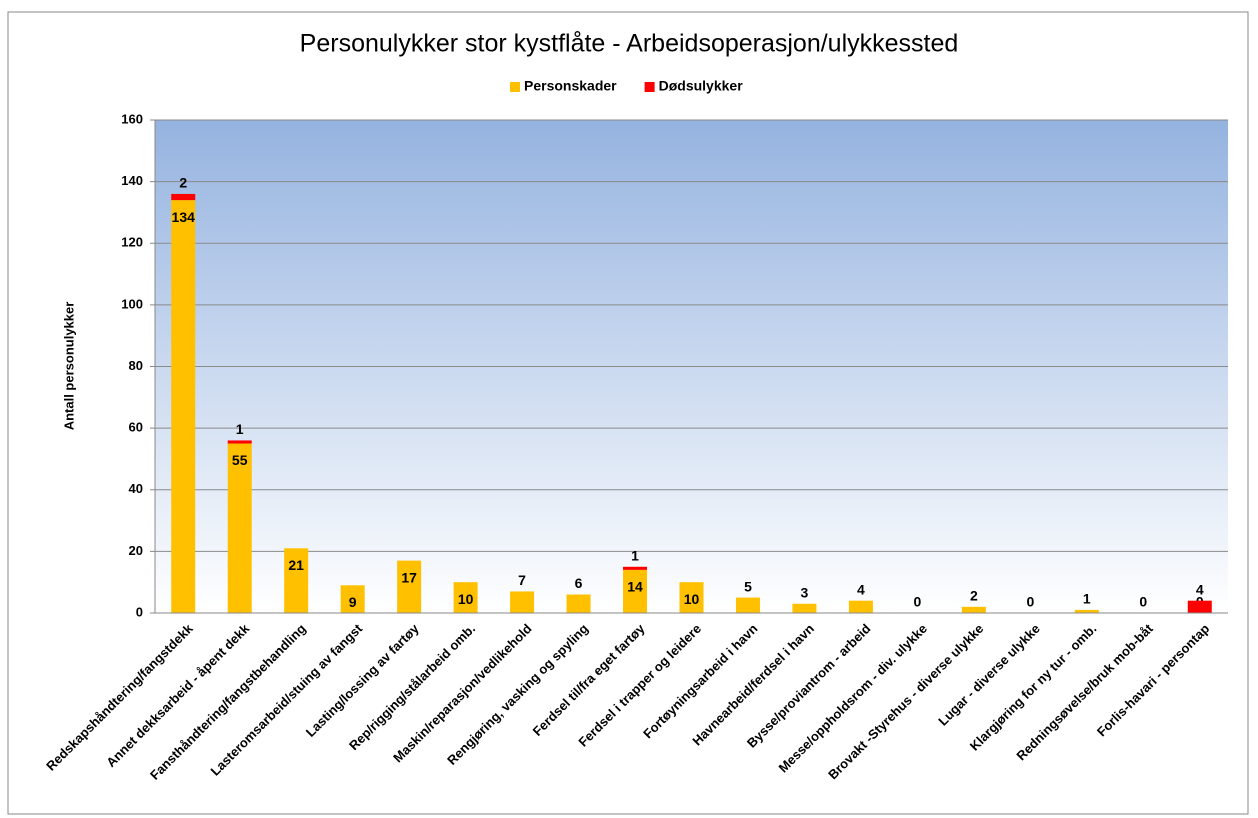 The image size is (1258, 818). I want to click on y-tick-label: 140, so click(132, 180).